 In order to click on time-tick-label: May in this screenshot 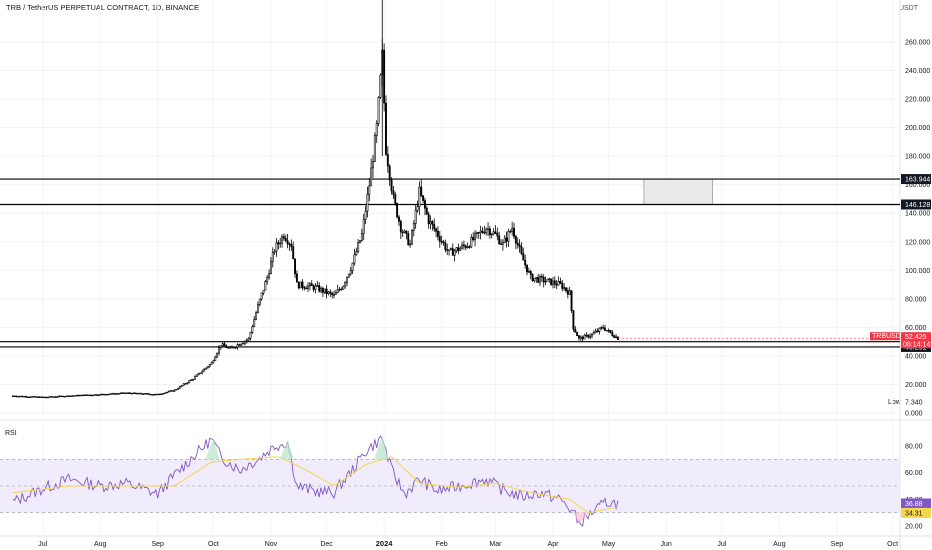, I will do `click(609, 544)`.